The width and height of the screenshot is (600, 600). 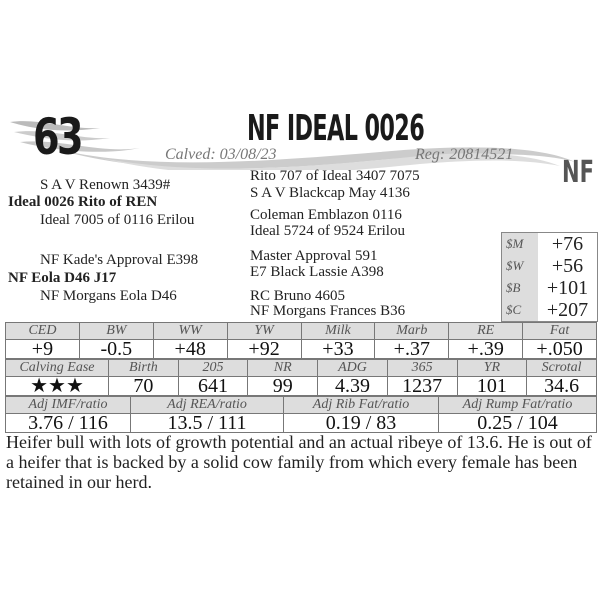 I want to click on performance-value: 99, so click(x=283, y=386).